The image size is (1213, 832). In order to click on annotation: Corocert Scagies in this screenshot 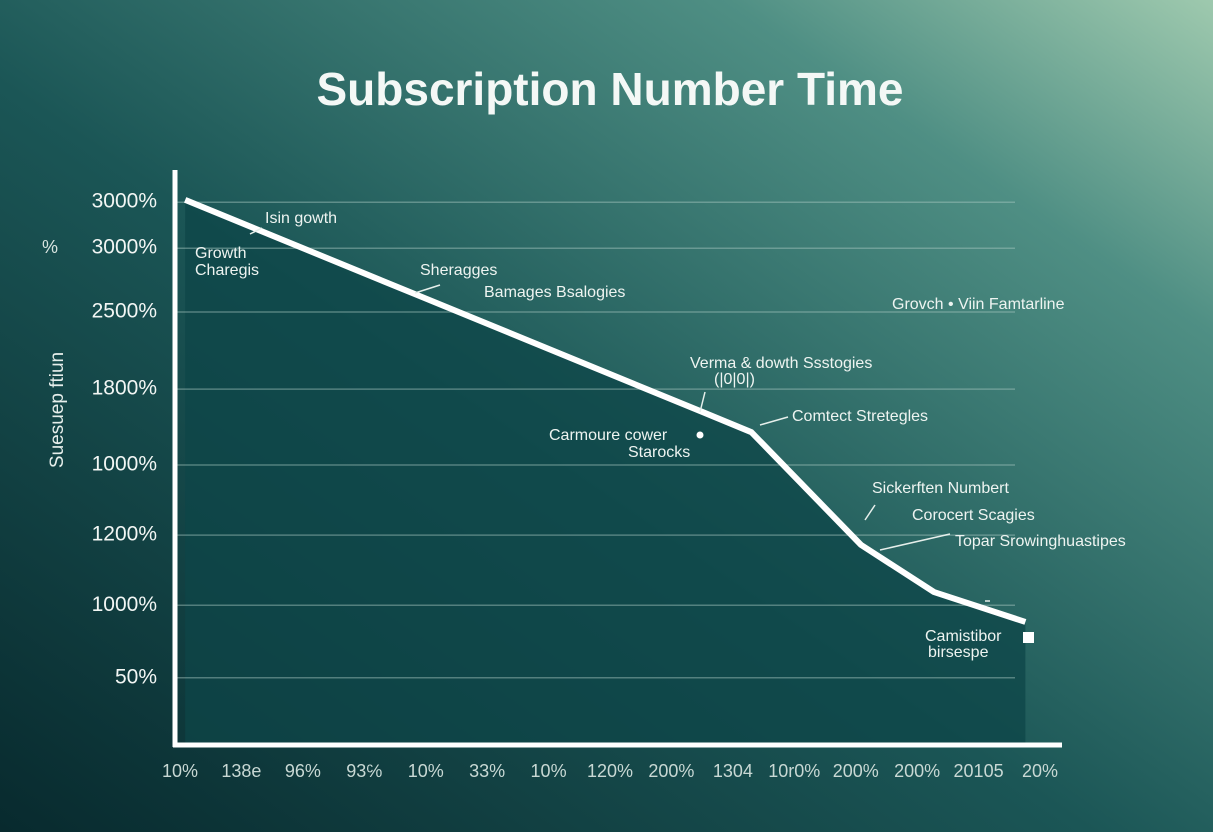, I will do `click(973, 515)`.